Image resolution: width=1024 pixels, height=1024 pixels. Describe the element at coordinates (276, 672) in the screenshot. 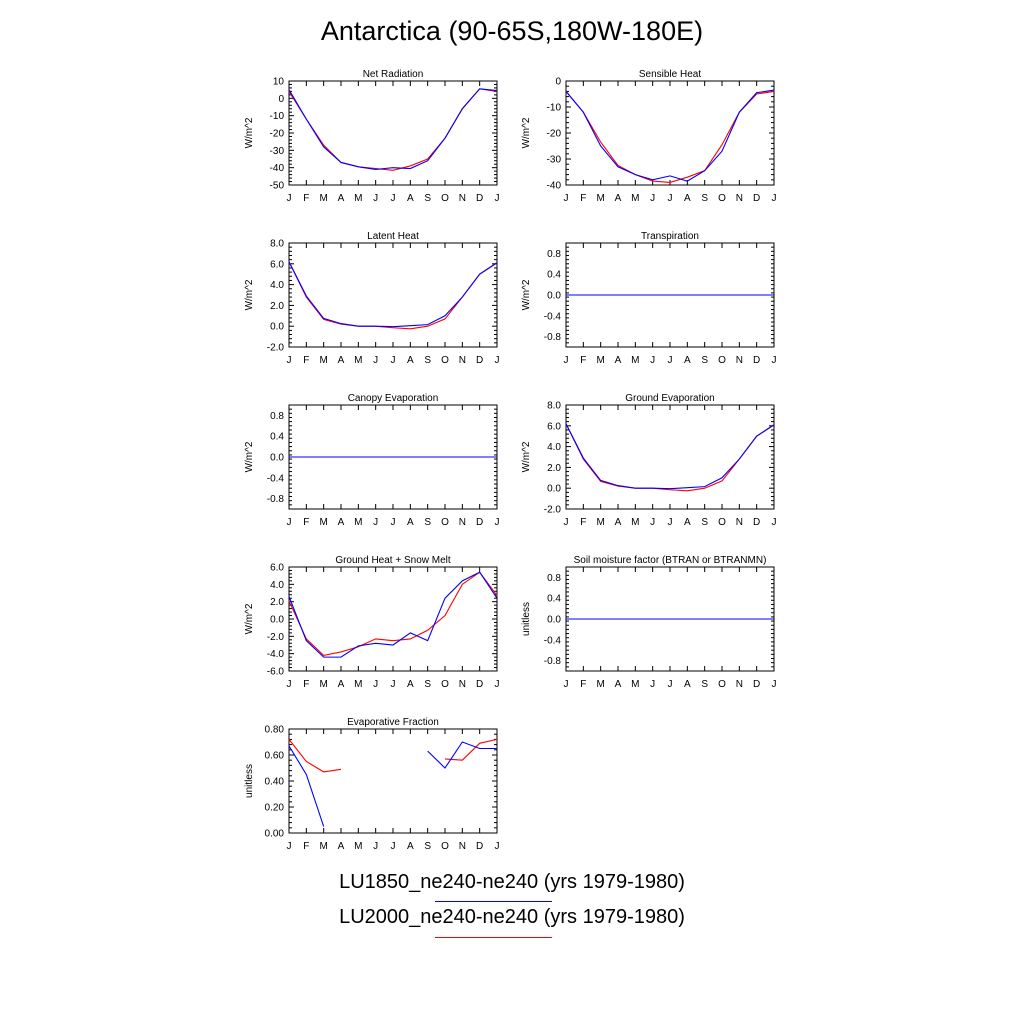

I see `y-tick-label: -6.0` at that location.